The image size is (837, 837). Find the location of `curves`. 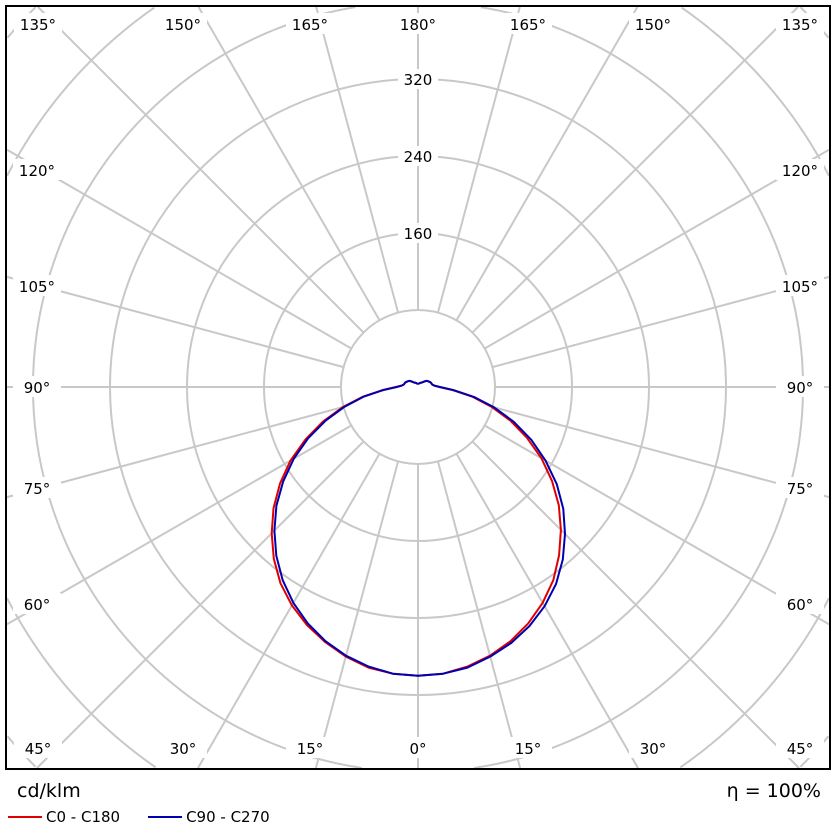

curves is located at coordinates (418, 528).